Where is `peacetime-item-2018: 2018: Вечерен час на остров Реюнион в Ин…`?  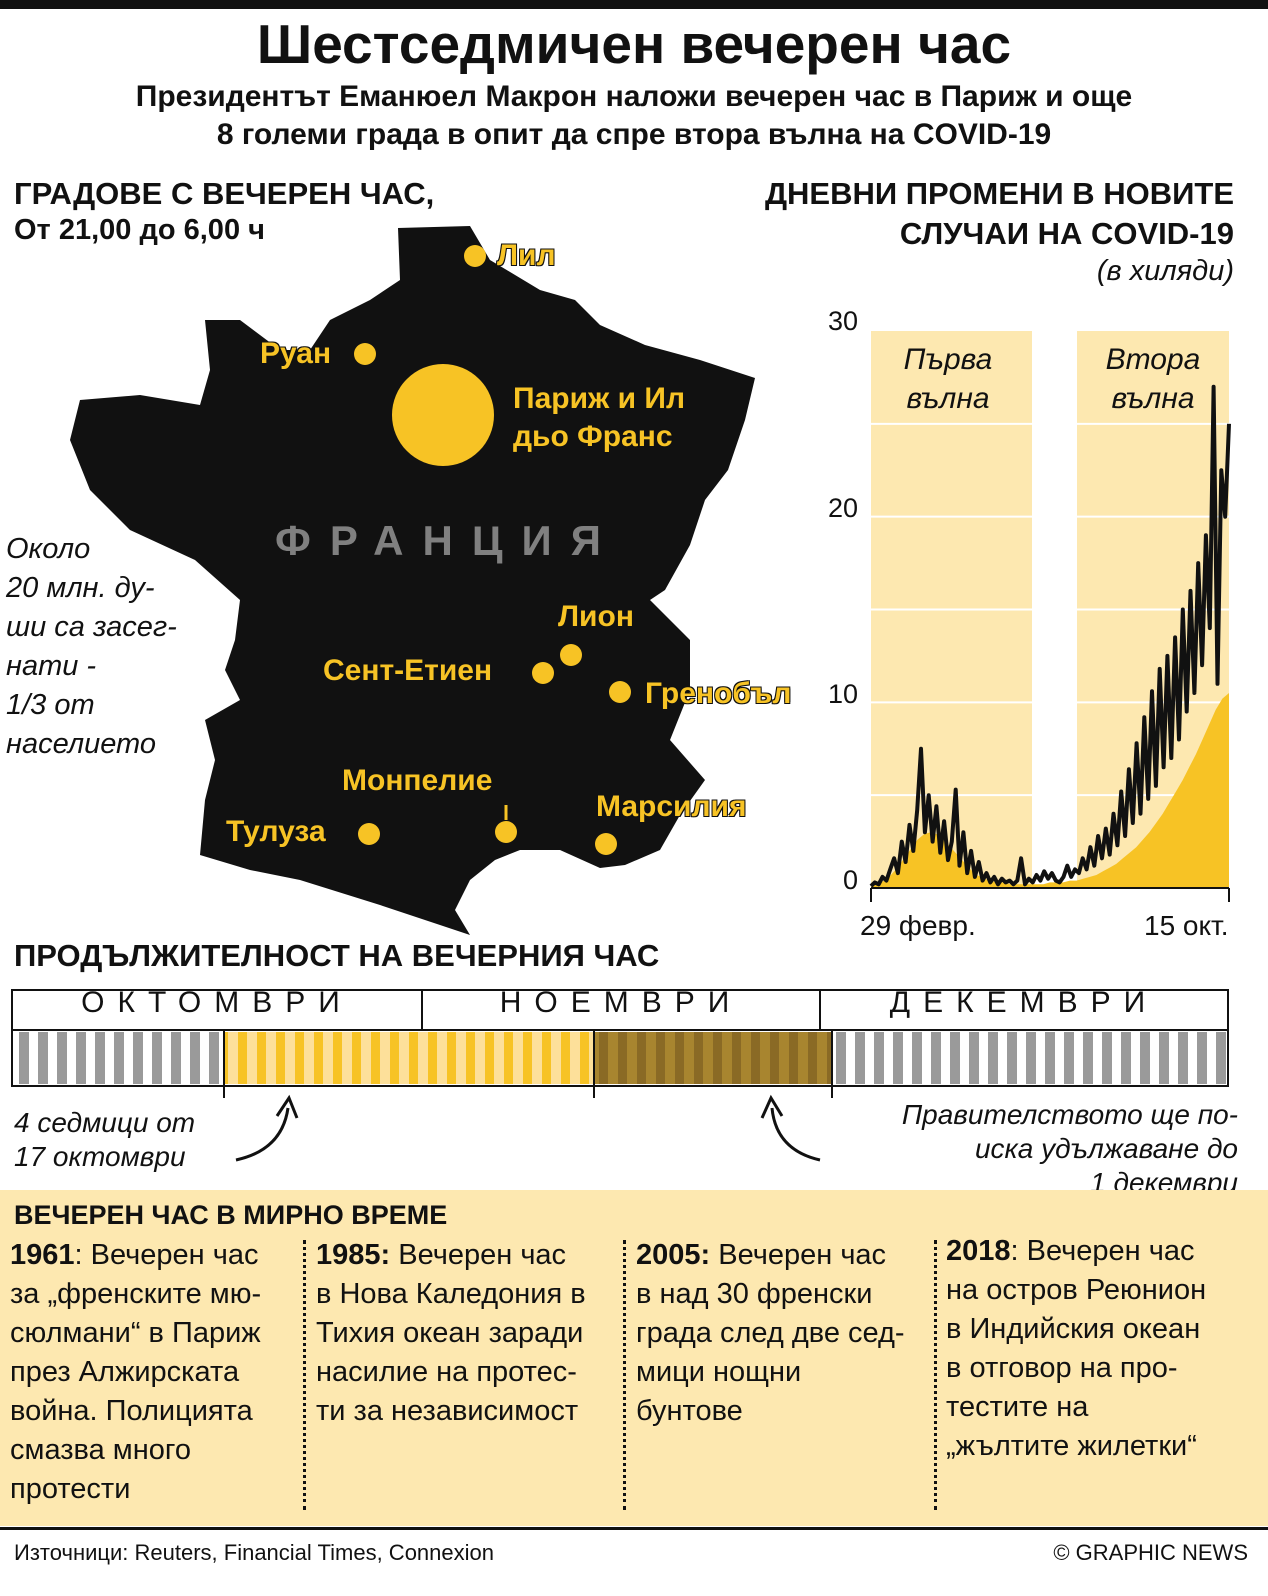
peacetime-item-2018: 2018: Вечерен час на остров Реюнион в Ин… is located at coordinates (1076, 1349).